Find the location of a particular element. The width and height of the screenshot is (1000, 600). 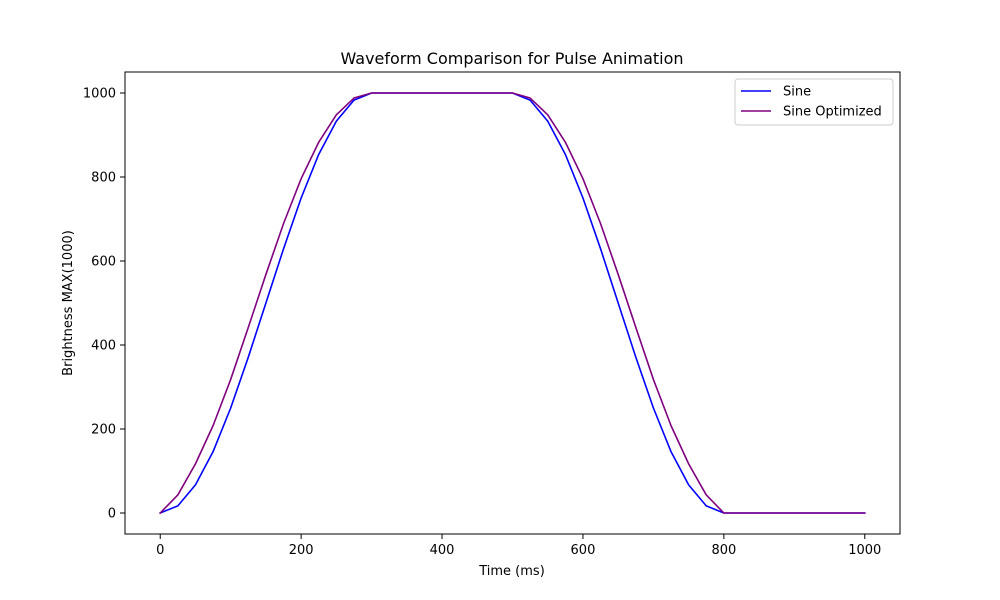

x-axis-label: Time (ms) is located at coordinates (511, 571).